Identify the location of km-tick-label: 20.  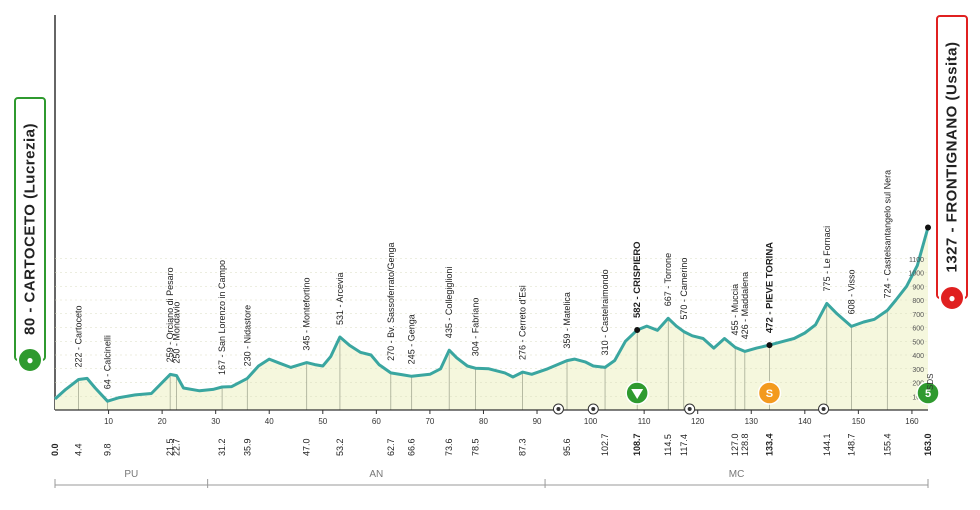
(162, 421).